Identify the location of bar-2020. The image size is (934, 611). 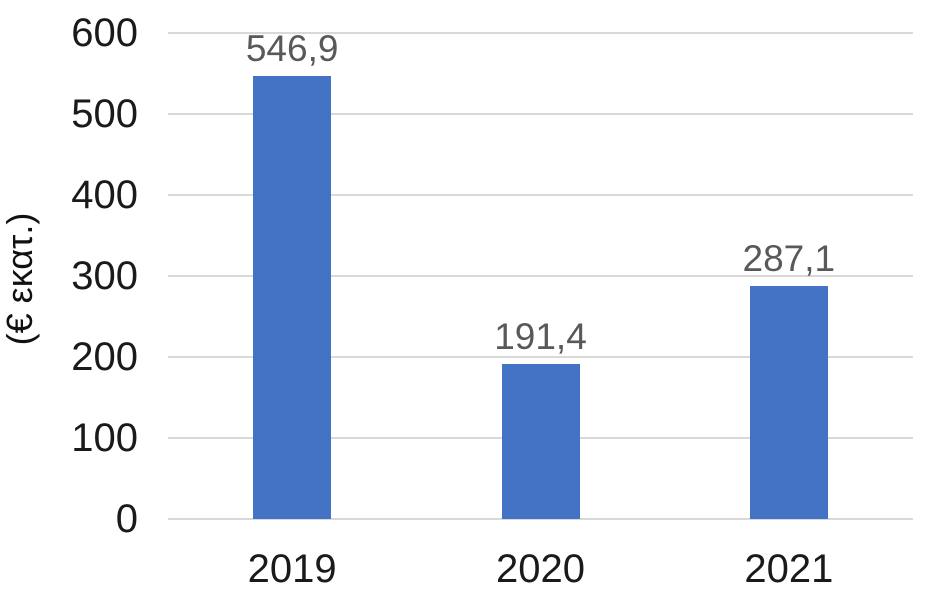
(540, 441).